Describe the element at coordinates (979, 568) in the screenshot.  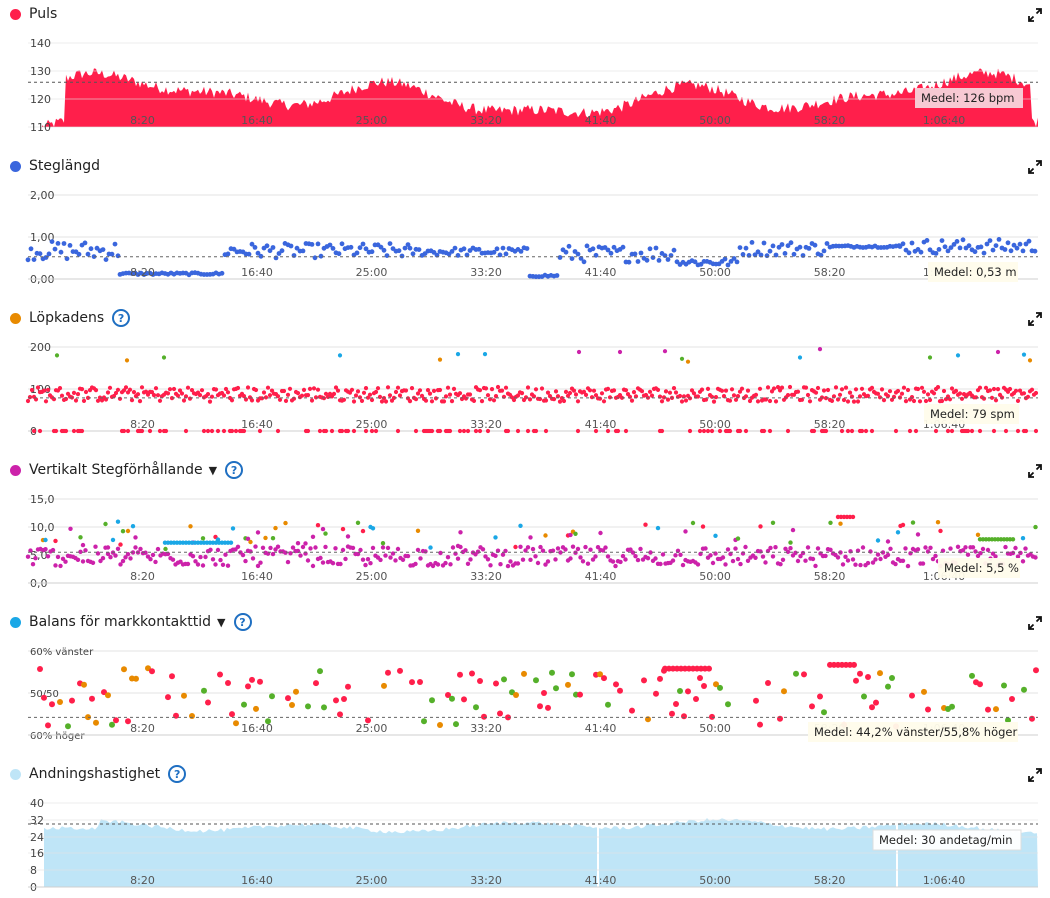
I see `average-badge` at that location.